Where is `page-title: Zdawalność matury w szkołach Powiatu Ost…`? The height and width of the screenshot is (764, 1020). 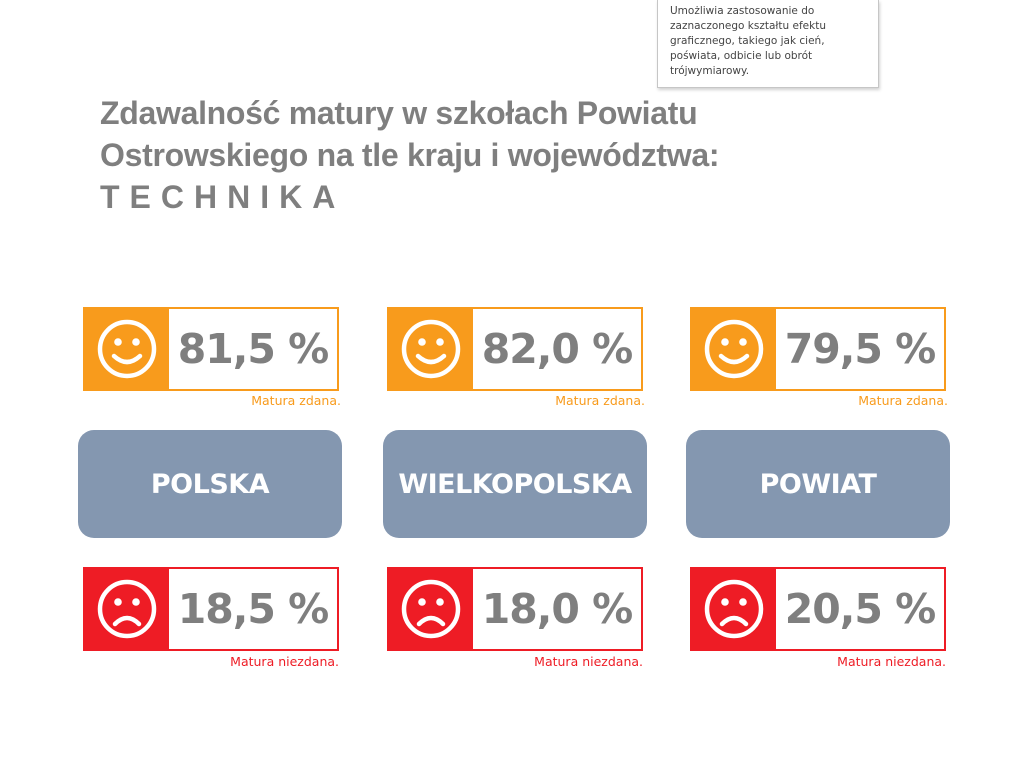
page-title: Zdawalność matury w szkołach Powiatu Ost… is located at coordinates (460, 155).